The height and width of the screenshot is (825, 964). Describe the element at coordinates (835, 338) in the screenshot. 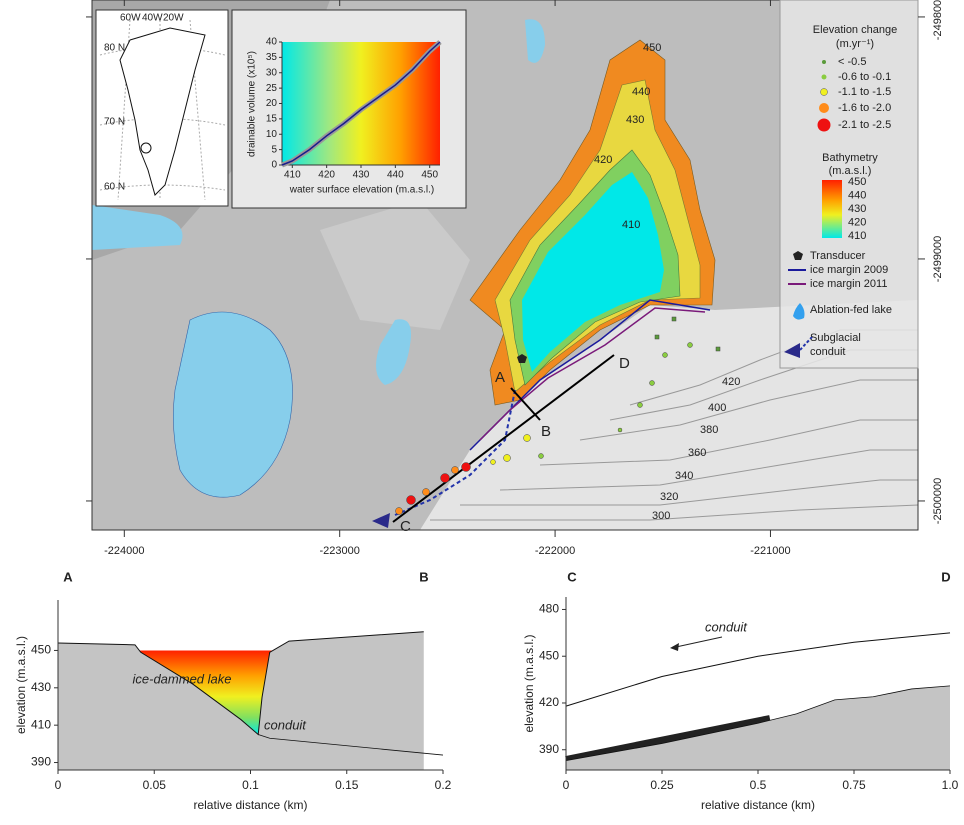

I see `legend-label: Subglacial` at that location.